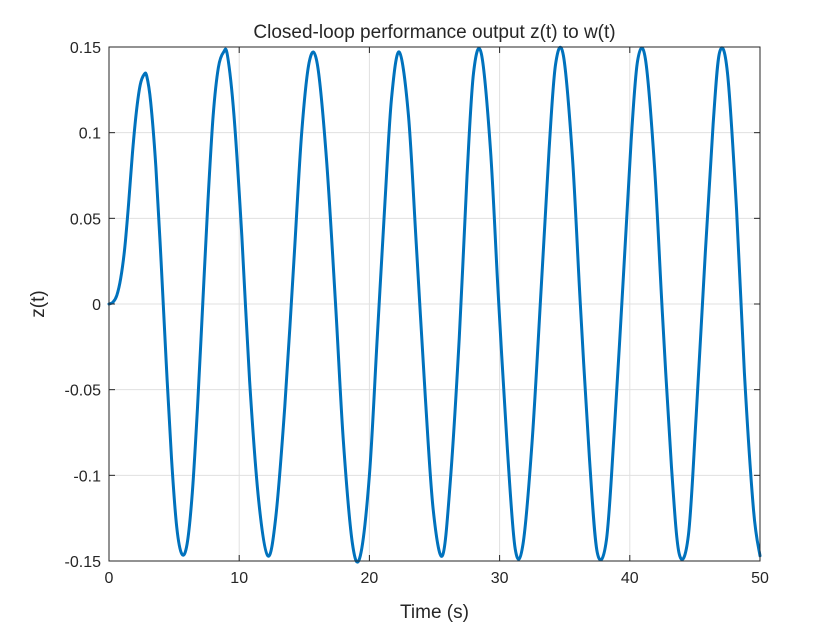  I want to click on x-tick-label: 10, so click(239, 578).